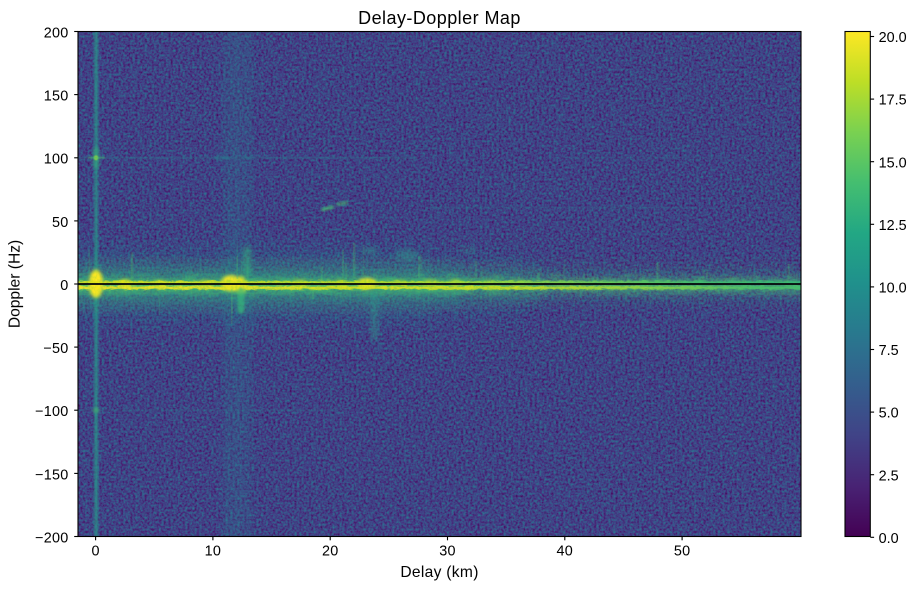 The image size is (920, 590). I want to click on svg-text: −150, so click(51, 475).